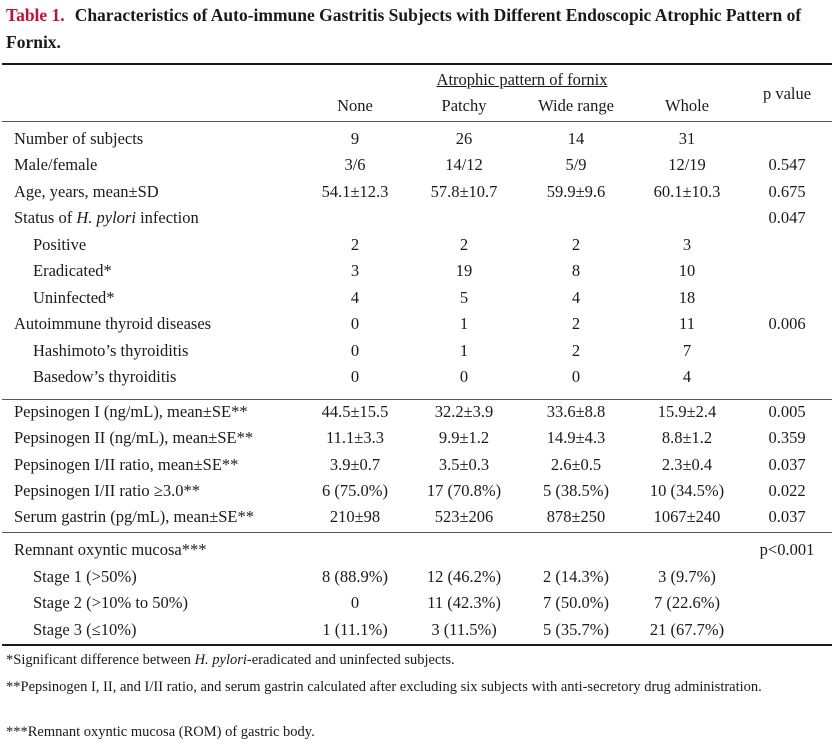 Image resolution: width=838 pixels, height=744 pixels. What do you see at coordinates (522, 79) in the screenshot?
I see `column-group-header: Atrophic pattern of fornix` at bounding box center [522, 79].